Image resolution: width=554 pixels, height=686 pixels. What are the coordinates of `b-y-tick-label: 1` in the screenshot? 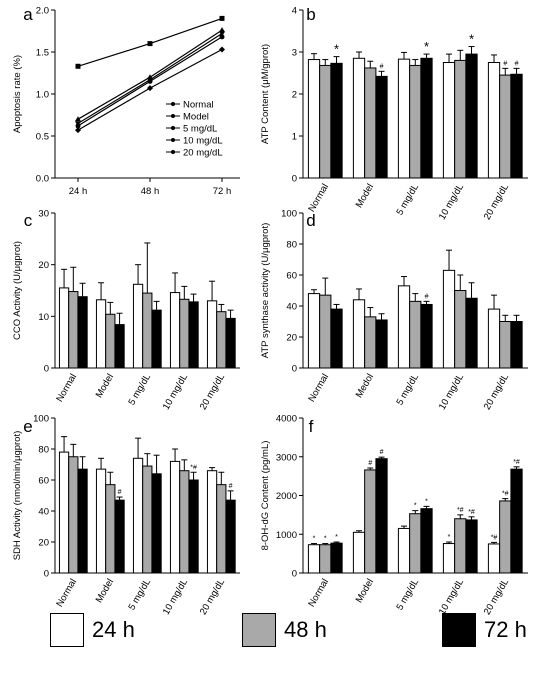 It's located at (294, 137).